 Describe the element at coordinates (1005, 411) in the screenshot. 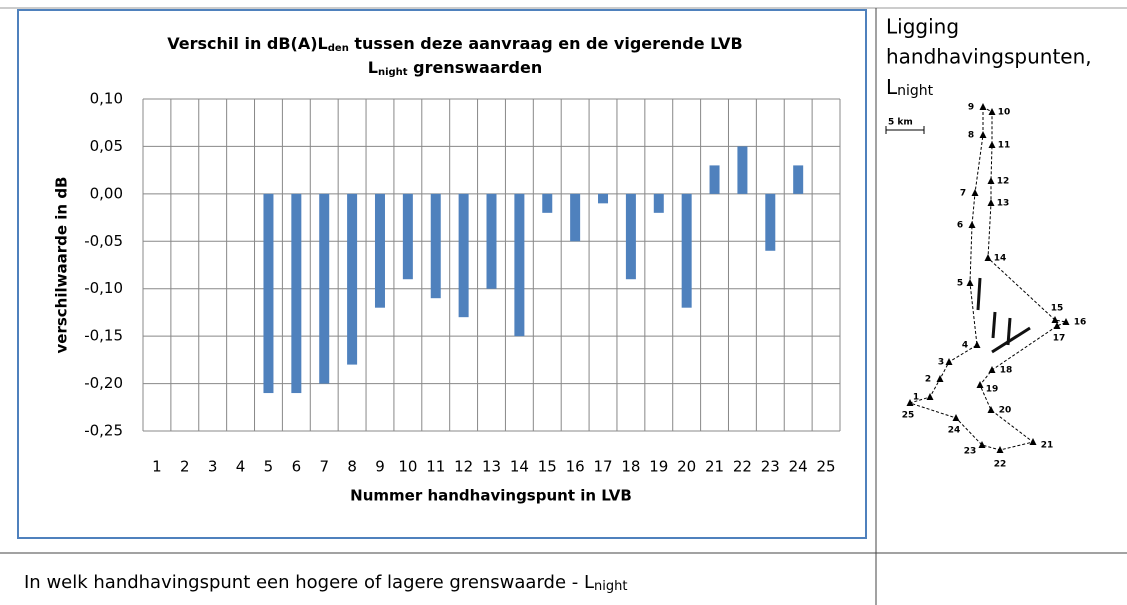

I see `map-point-label: 20` at that location.